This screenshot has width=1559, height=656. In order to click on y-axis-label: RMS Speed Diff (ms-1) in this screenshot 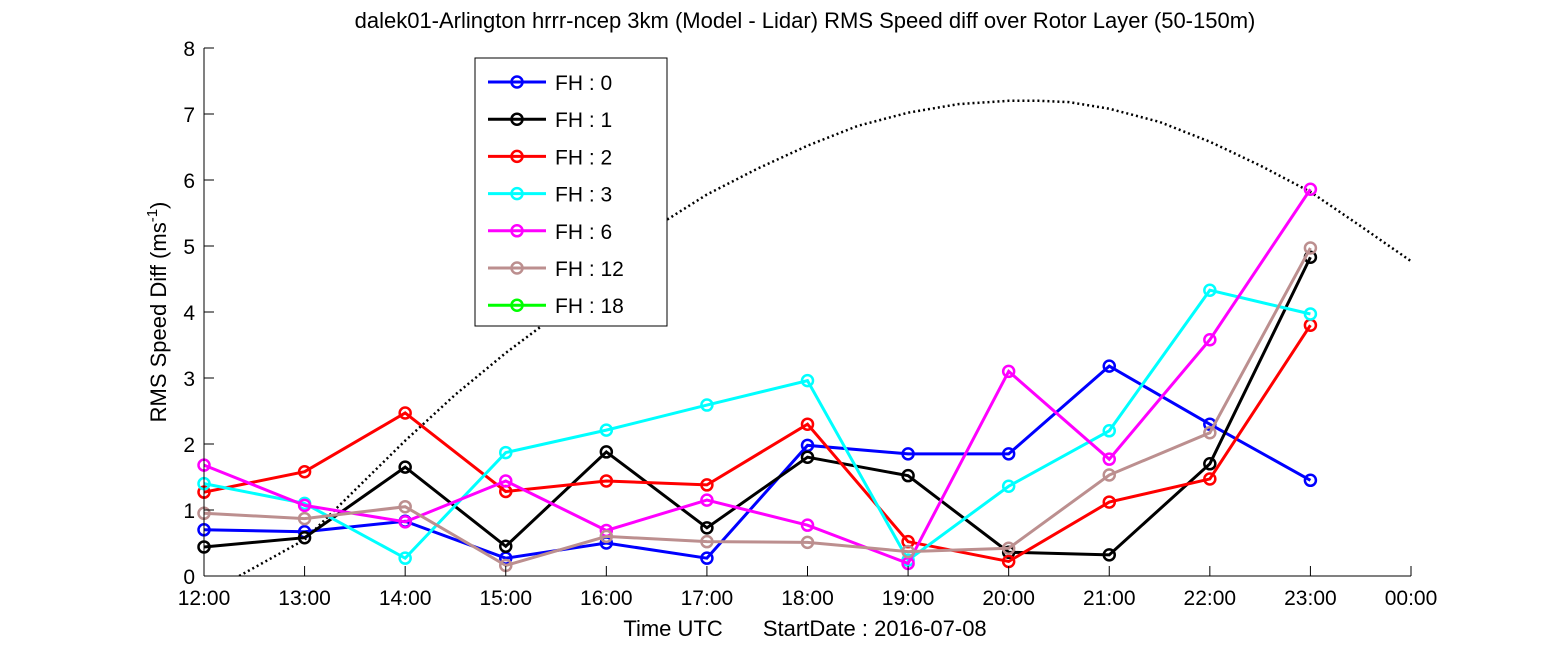, I will do `click(157, 312)`.